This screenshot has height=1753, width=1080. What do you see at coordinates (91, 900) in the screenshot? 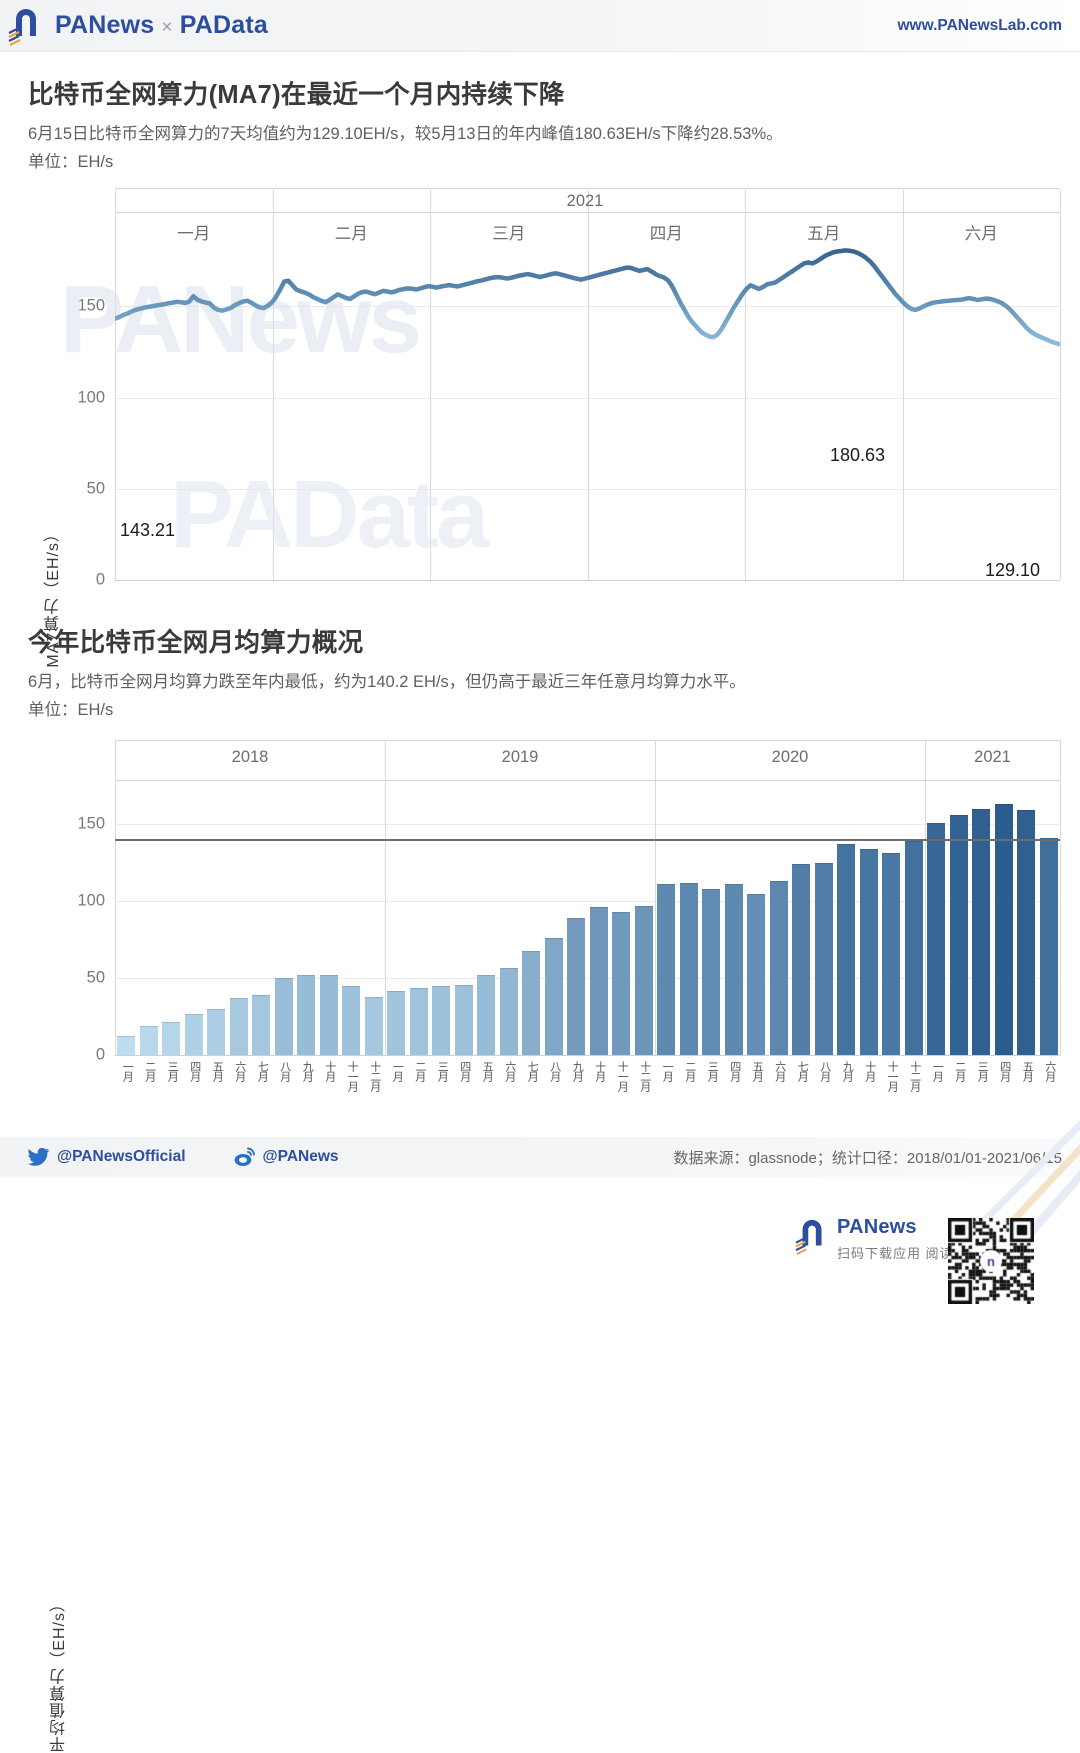
I see `chart2-y-tick: 100` at bounding box center [91, 900].